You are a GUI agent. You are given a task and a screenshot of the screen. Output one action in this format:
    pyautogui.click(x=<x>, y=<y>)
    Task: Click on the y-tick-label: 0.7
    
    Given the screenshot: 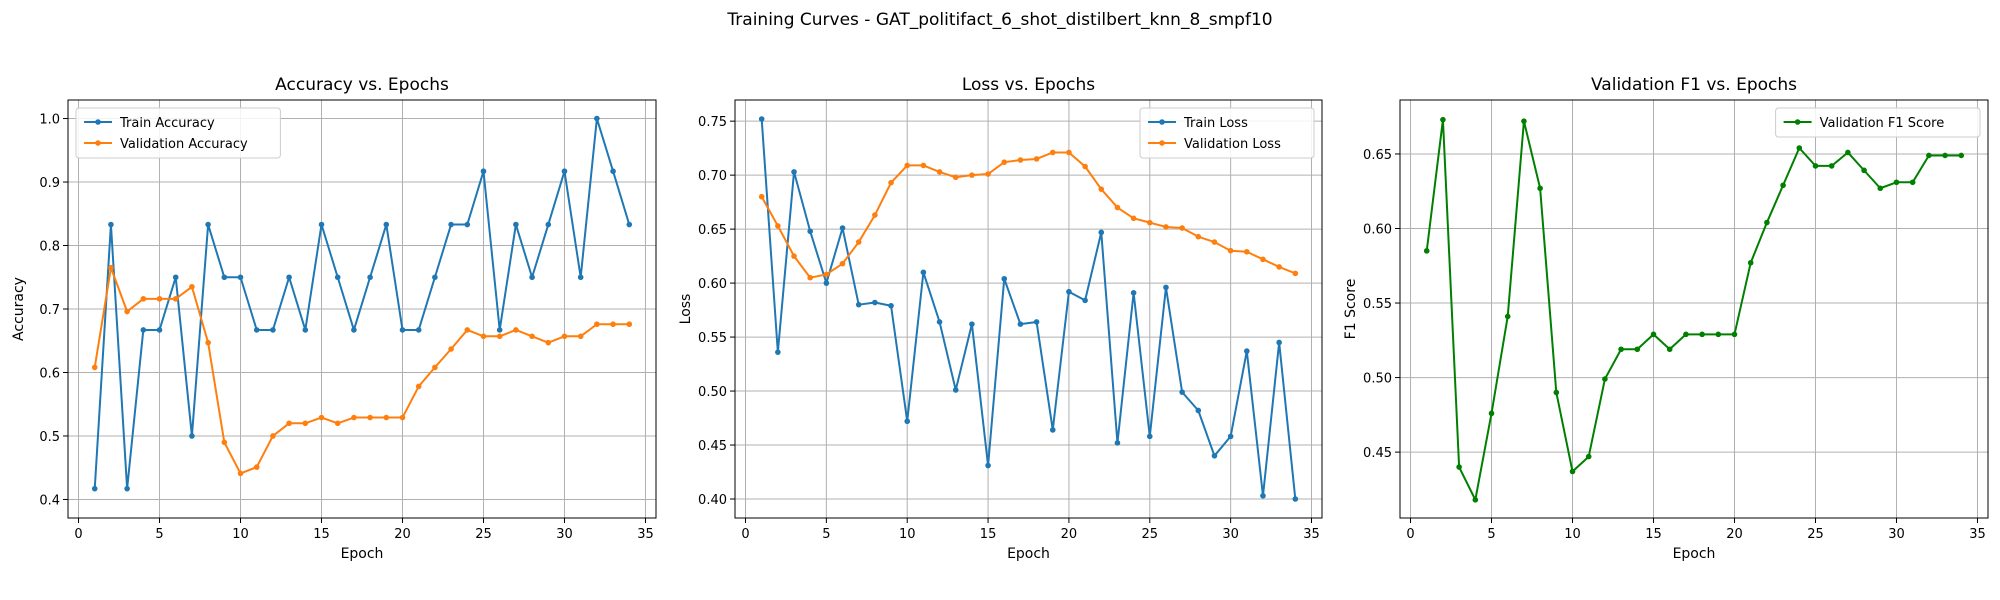 What is the action you would take?
    pyautogui.click(x=49, y=310)
    